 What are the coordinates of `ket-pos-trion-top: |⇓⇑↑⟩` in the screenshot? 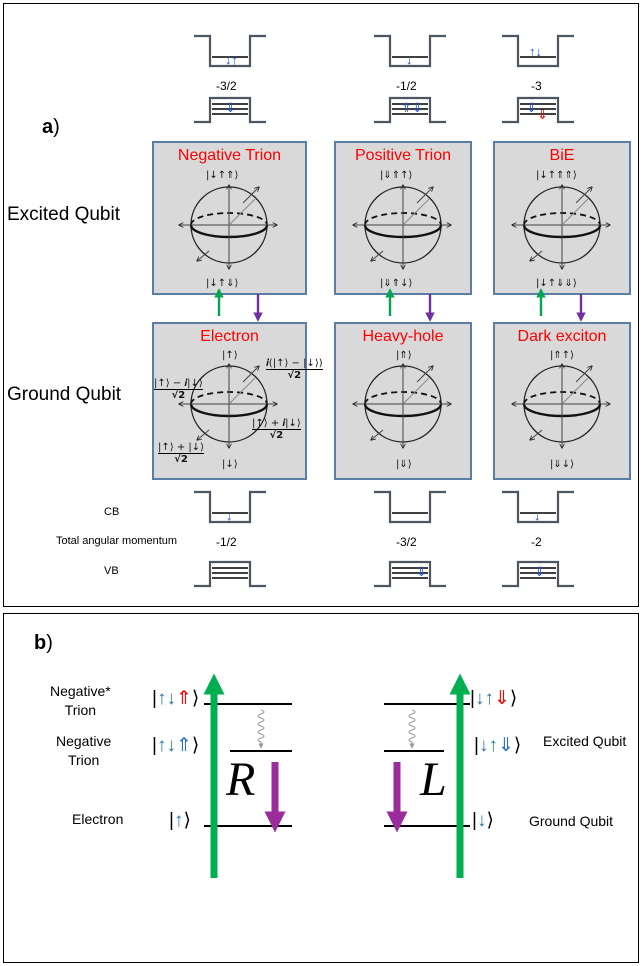 It's located at (396, 175).